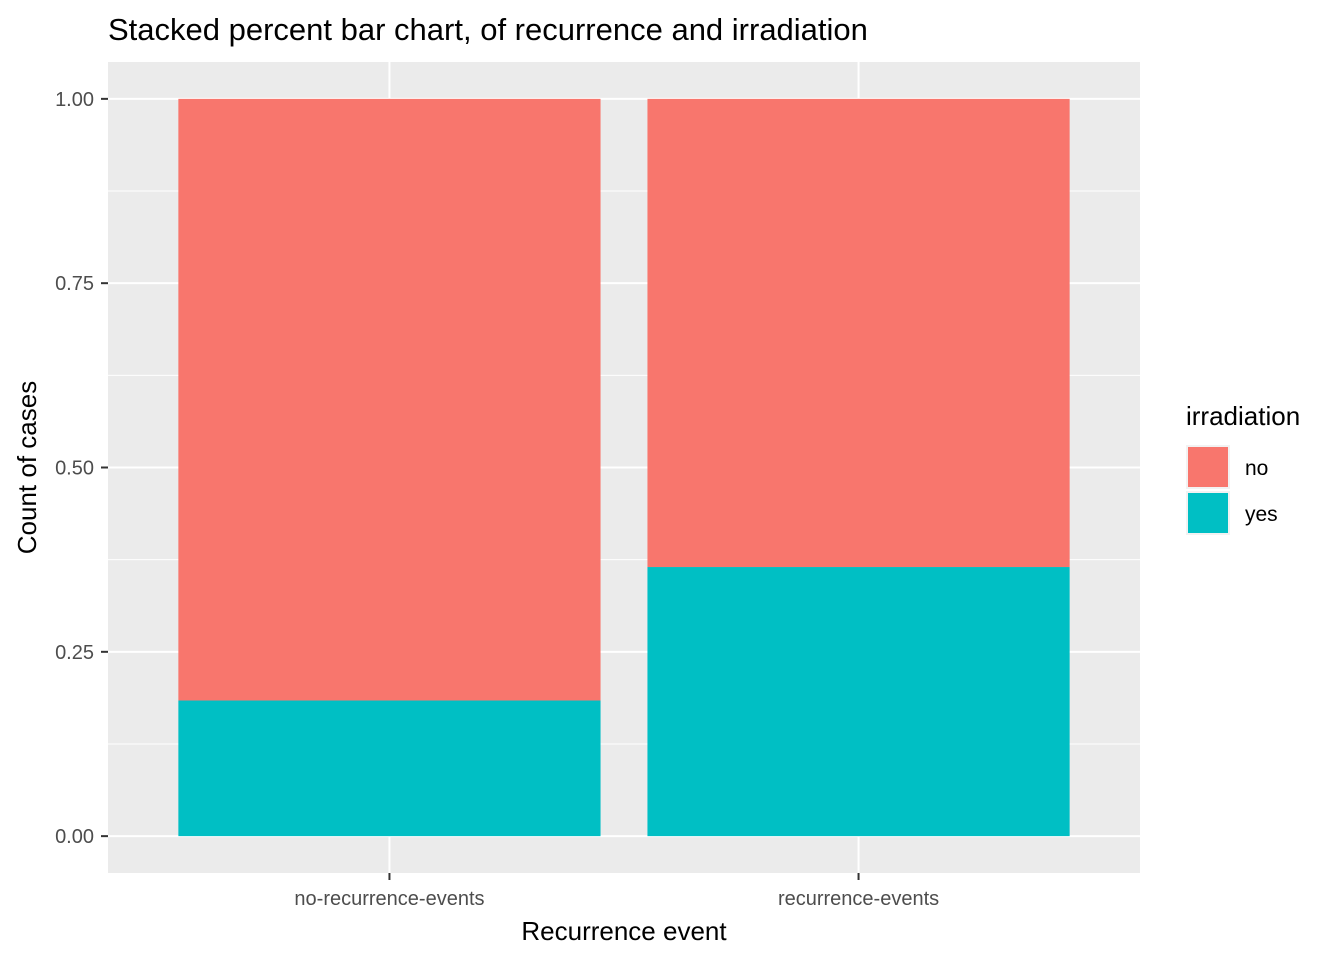  I want to click on bar-segment-yes-recurrence-events, so click(858, 702).